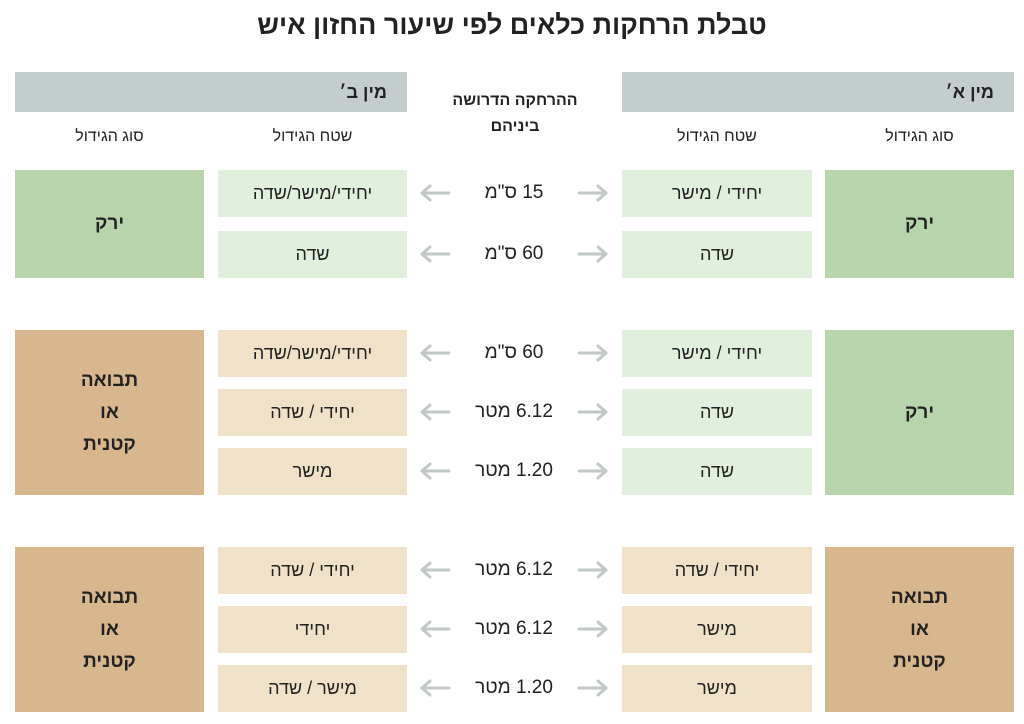  I want to click on kind-b-area-cell: מישר / שדה, so click(312, 688).